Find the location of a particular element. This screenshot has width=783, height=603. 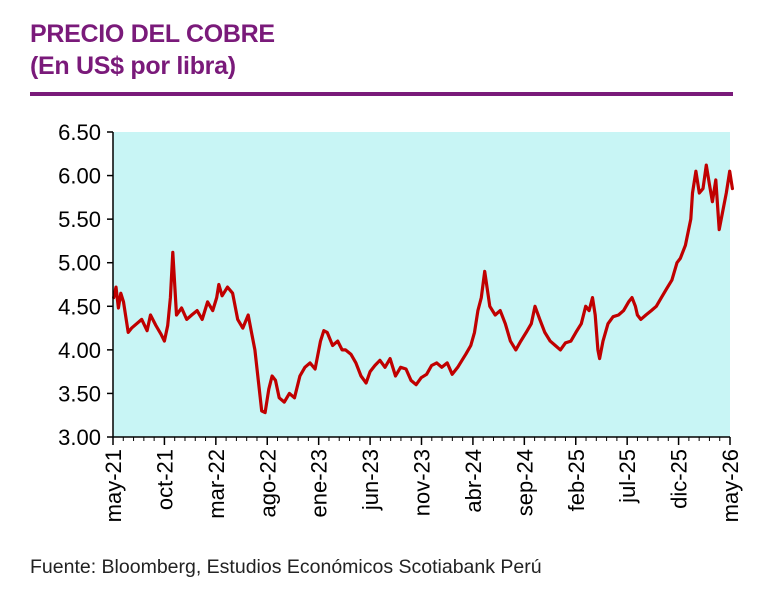

x-tick-label: mar-22 is located at coordinates (216, 484).